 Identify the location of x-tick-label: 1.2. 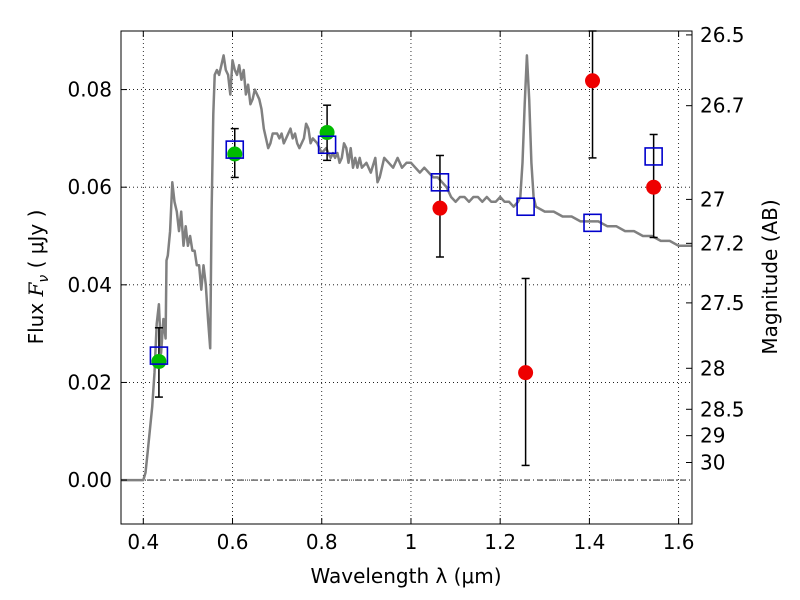
(500, 542).